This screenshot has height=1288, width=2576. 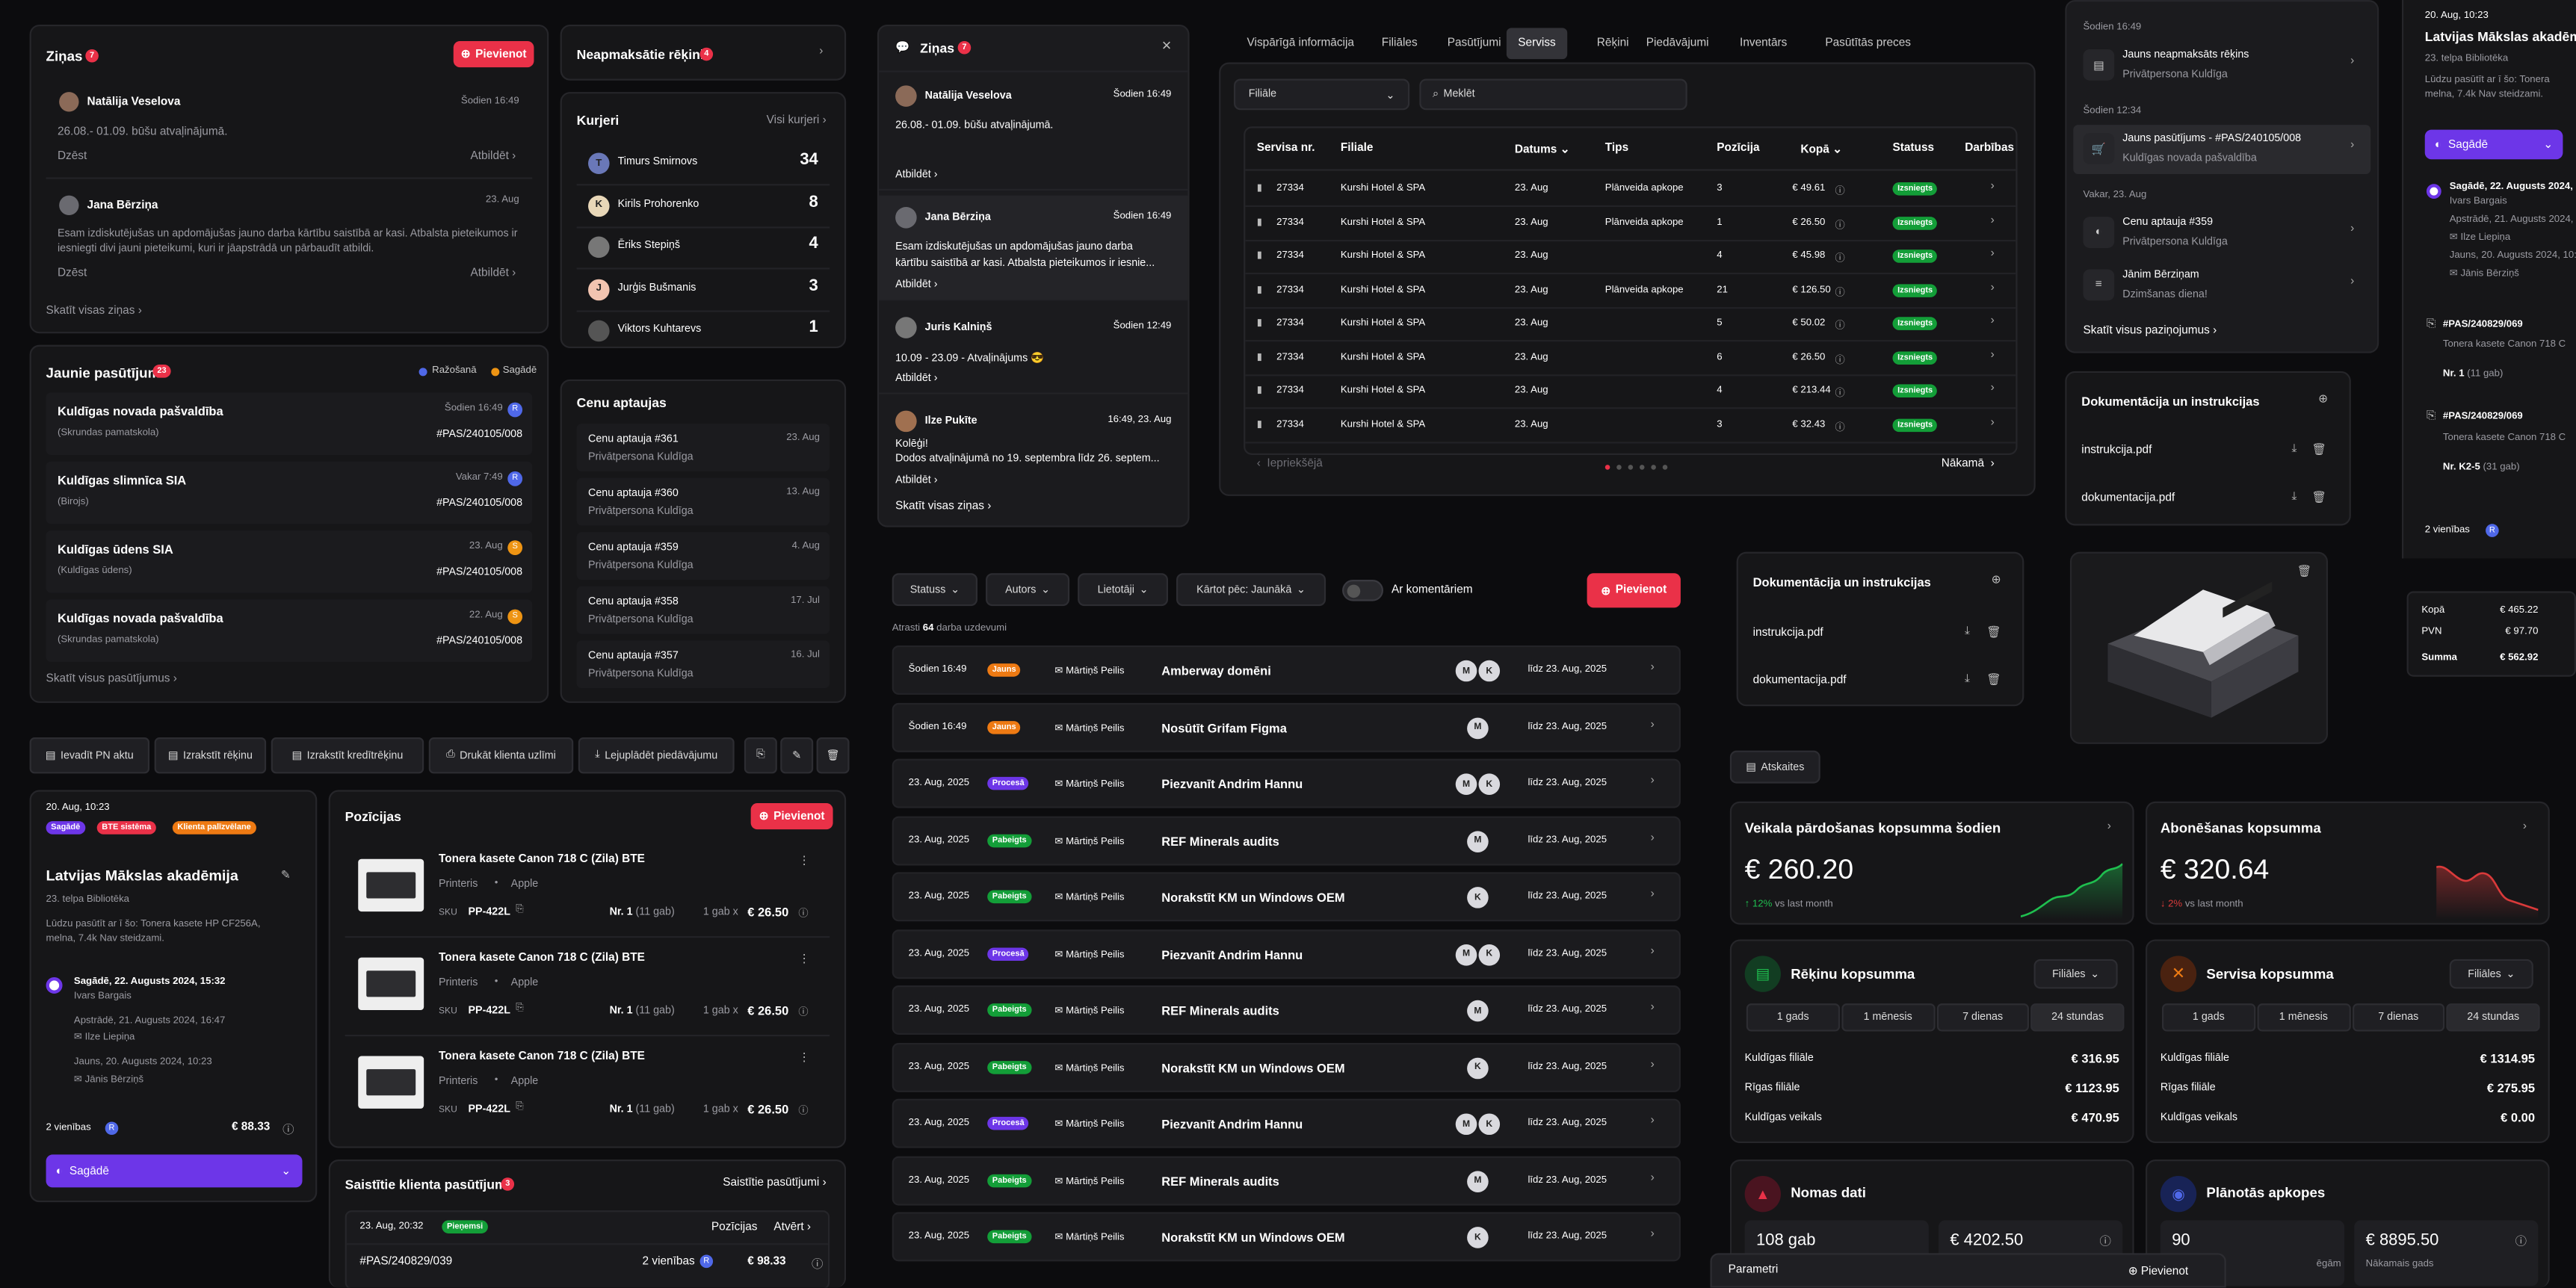 What do you see at coordinates (2491, 974) in the screenshot?
I see `service-branch-select: Filiāles ⌄` at bounding box center [2491, 974].